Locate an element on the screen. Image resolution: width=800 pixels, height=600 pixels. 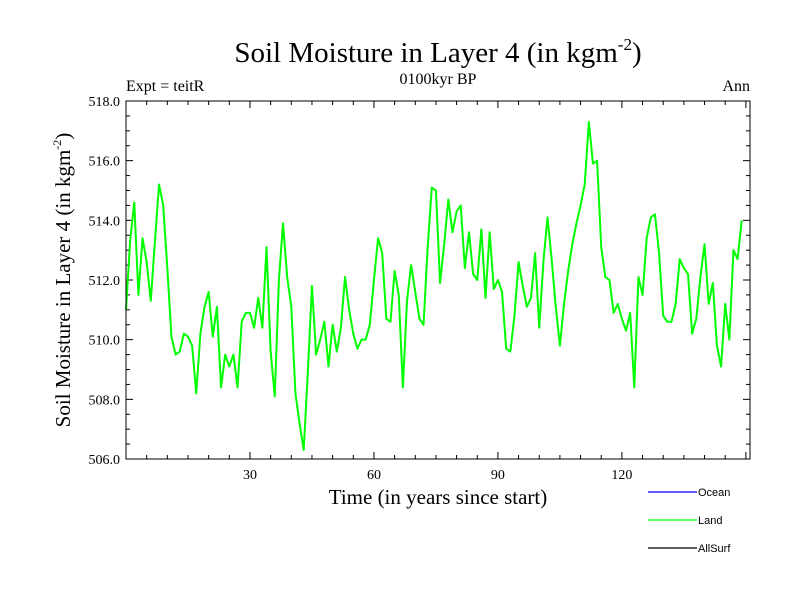
season-label: Ann is located at coordinates (736, 86).